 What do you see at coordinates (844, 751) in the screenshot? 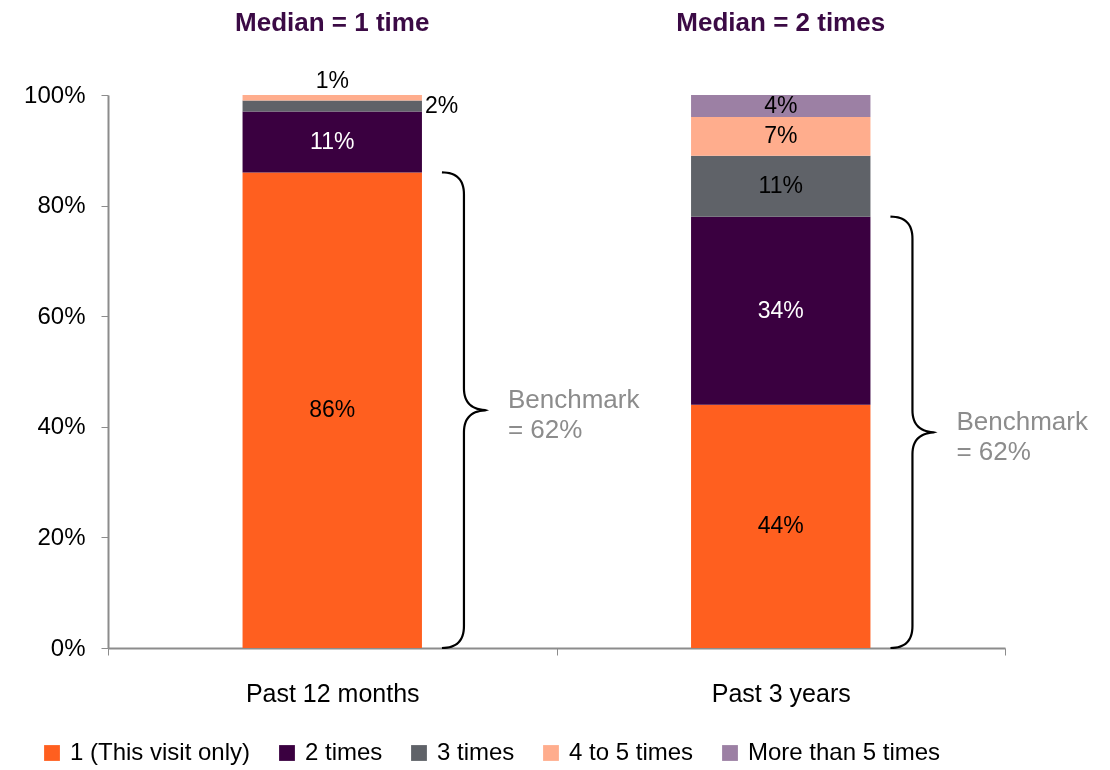
I see `legend-label: More than 5 times` at bounding box center [844, 751].